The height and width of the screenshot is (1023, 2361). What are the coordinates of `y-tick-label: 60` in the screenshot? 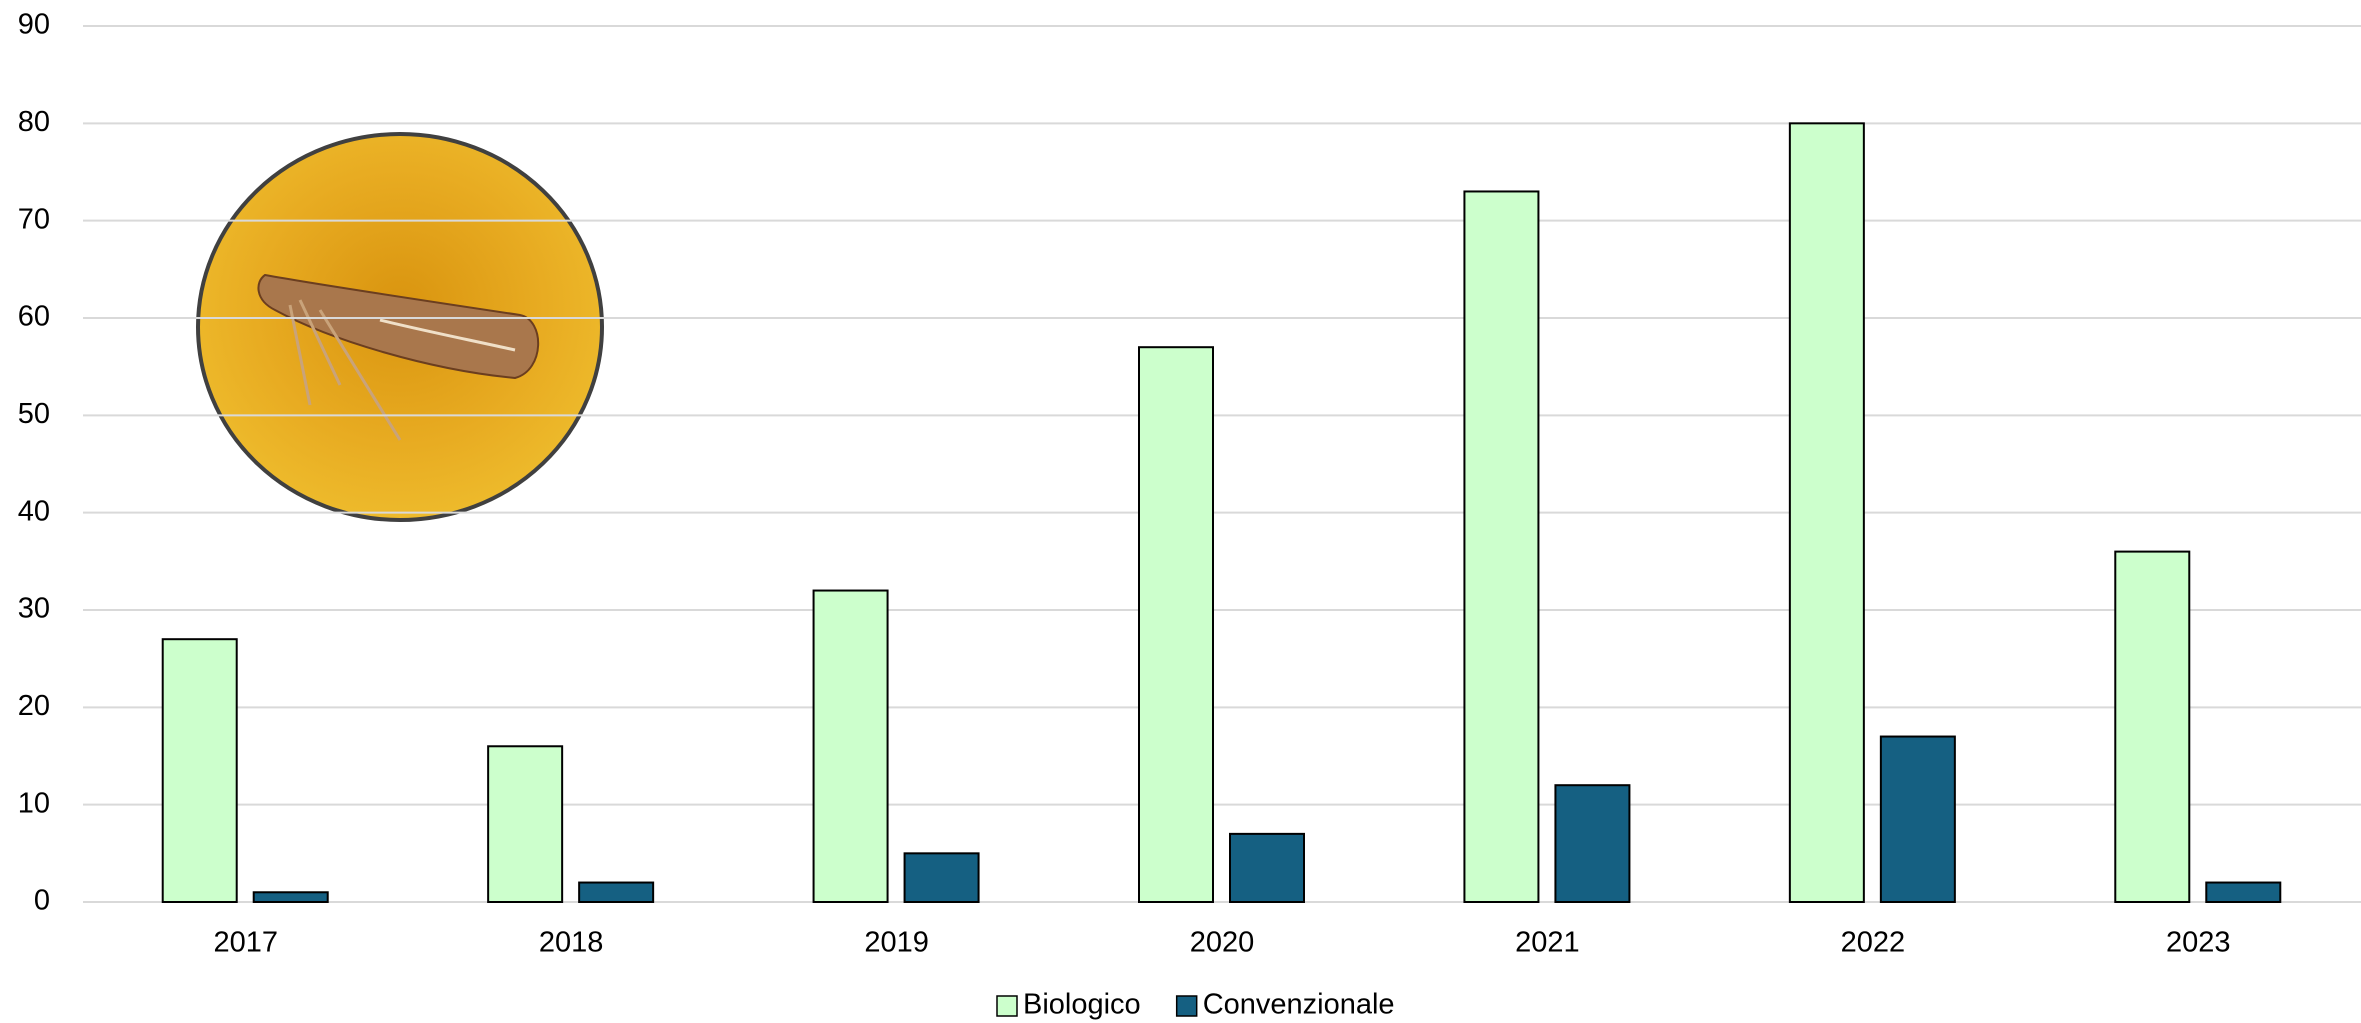 It's located at (34, 317).